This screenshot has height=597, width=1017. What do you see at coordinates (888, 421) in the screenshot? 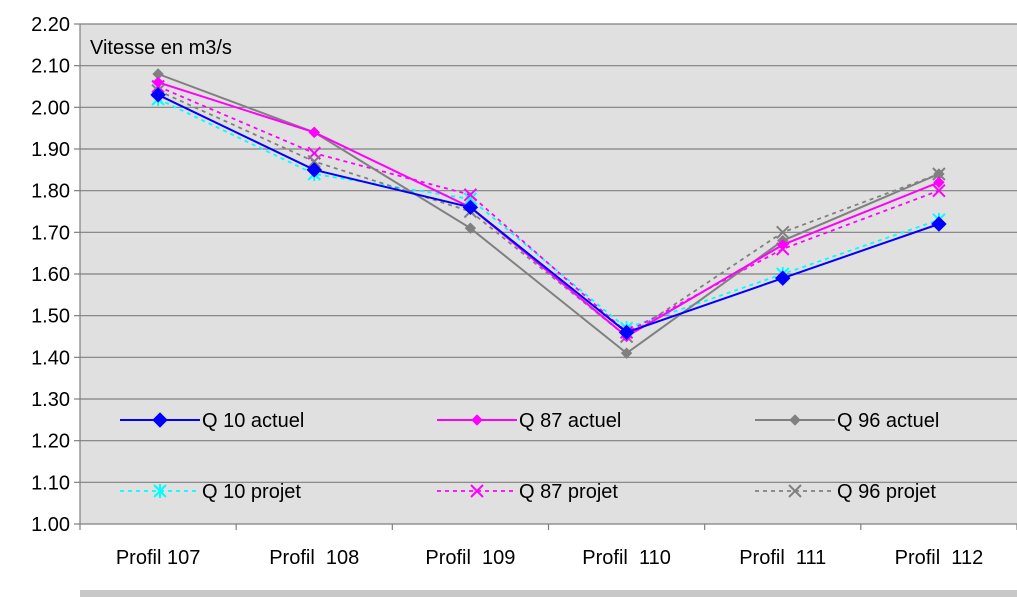
I see `legend-label: Q 96 actuel` at bounding box center [888, 421].